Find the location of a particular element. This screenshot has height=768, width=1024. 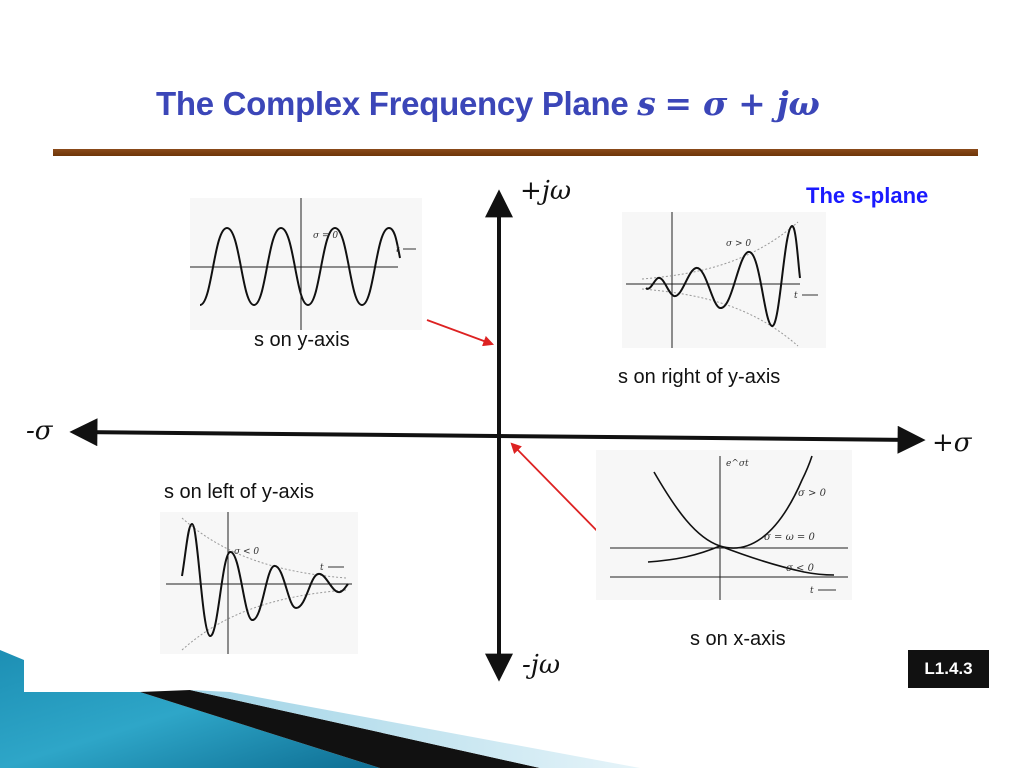

pointer-arrow-y-axis is located at coordinates (460, 333).